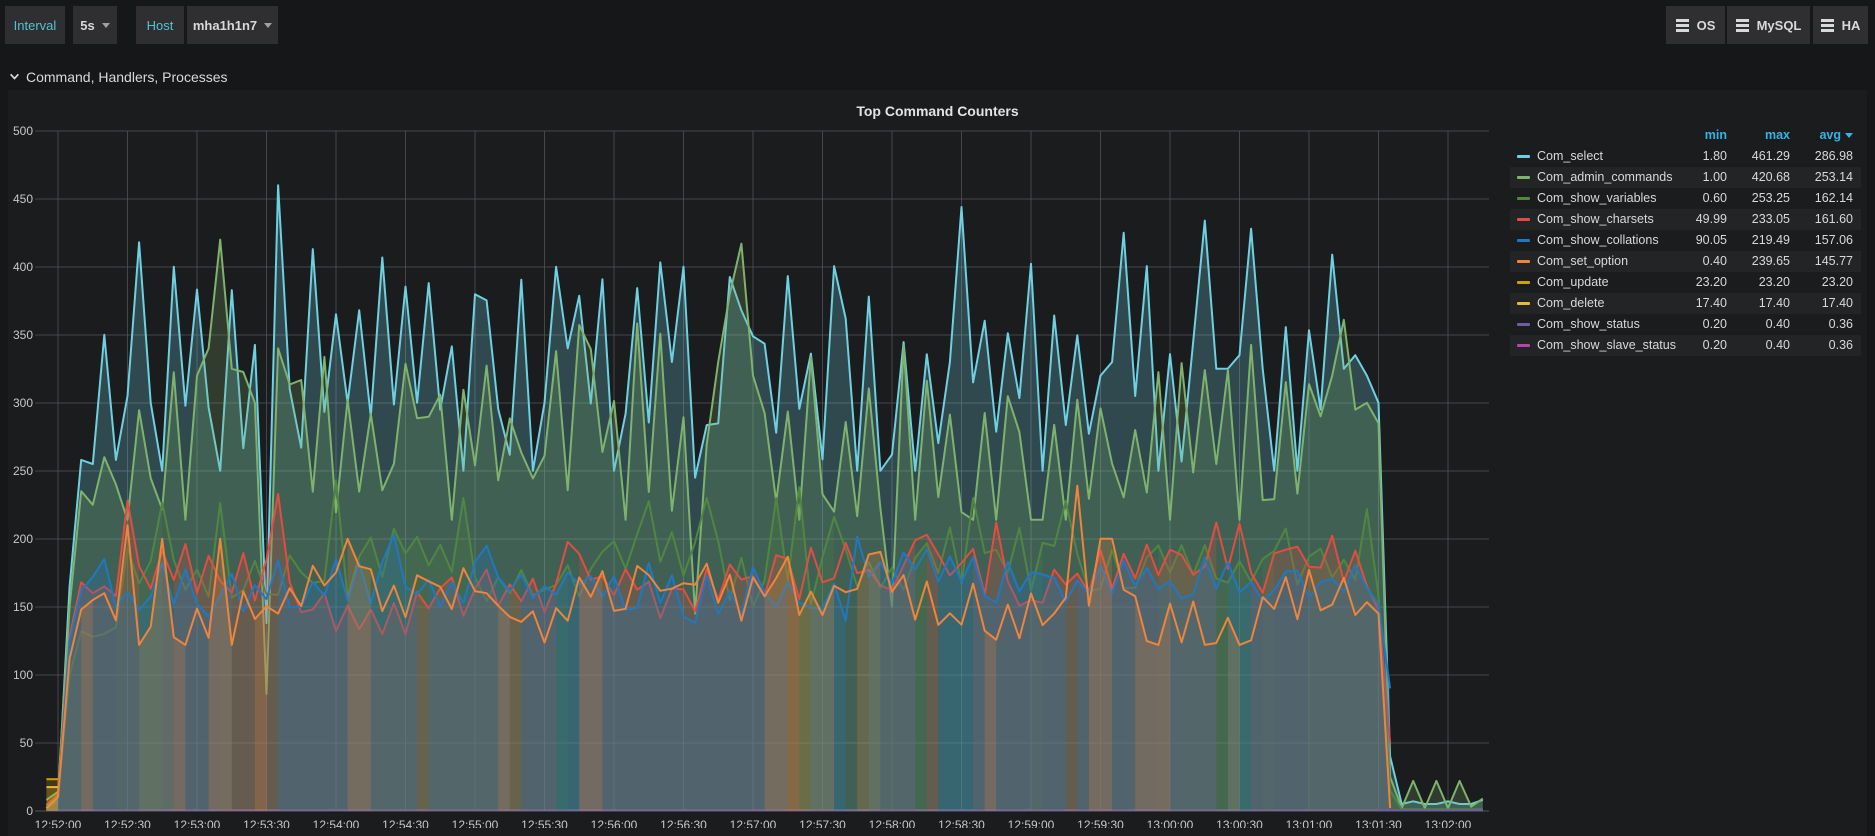  Describe the element at coordinates (753, 823) in the screenshot. I see `svg-text: 12:57:00` at that location.